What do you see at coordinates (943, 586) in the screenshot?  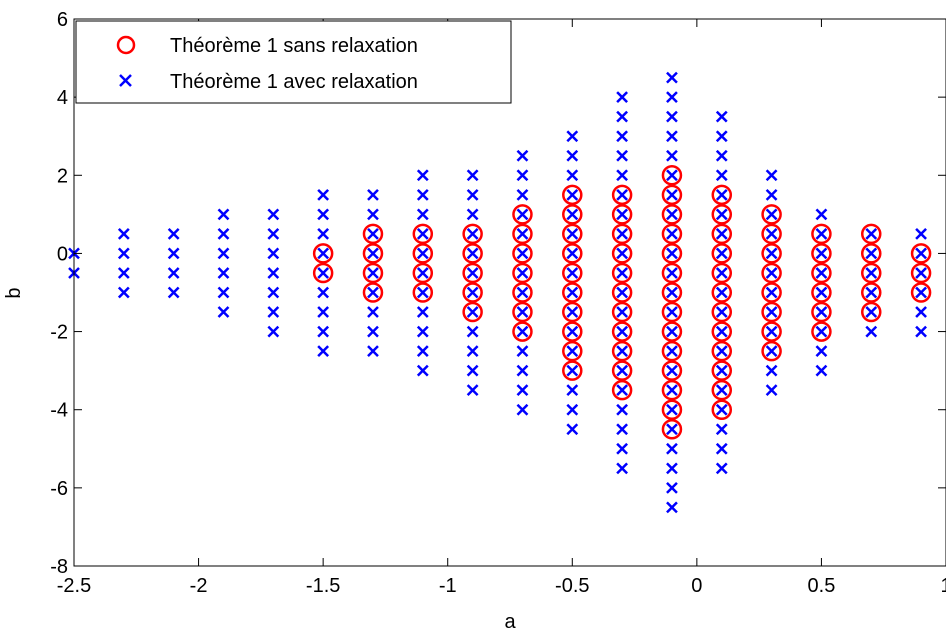 I see `x-tick-label: 1` at bounding box center [943, 586].